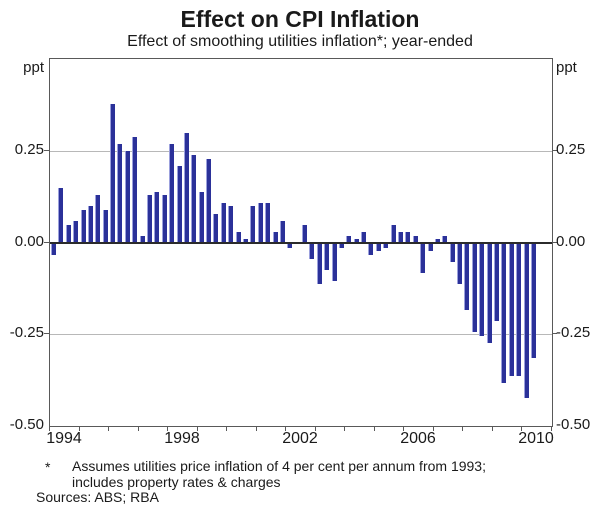 The width and height of the screenshot is (600, 508). Describe the element at coordinates (83, 226) in the screenshot. I see `bar-1995Q1` at that location.